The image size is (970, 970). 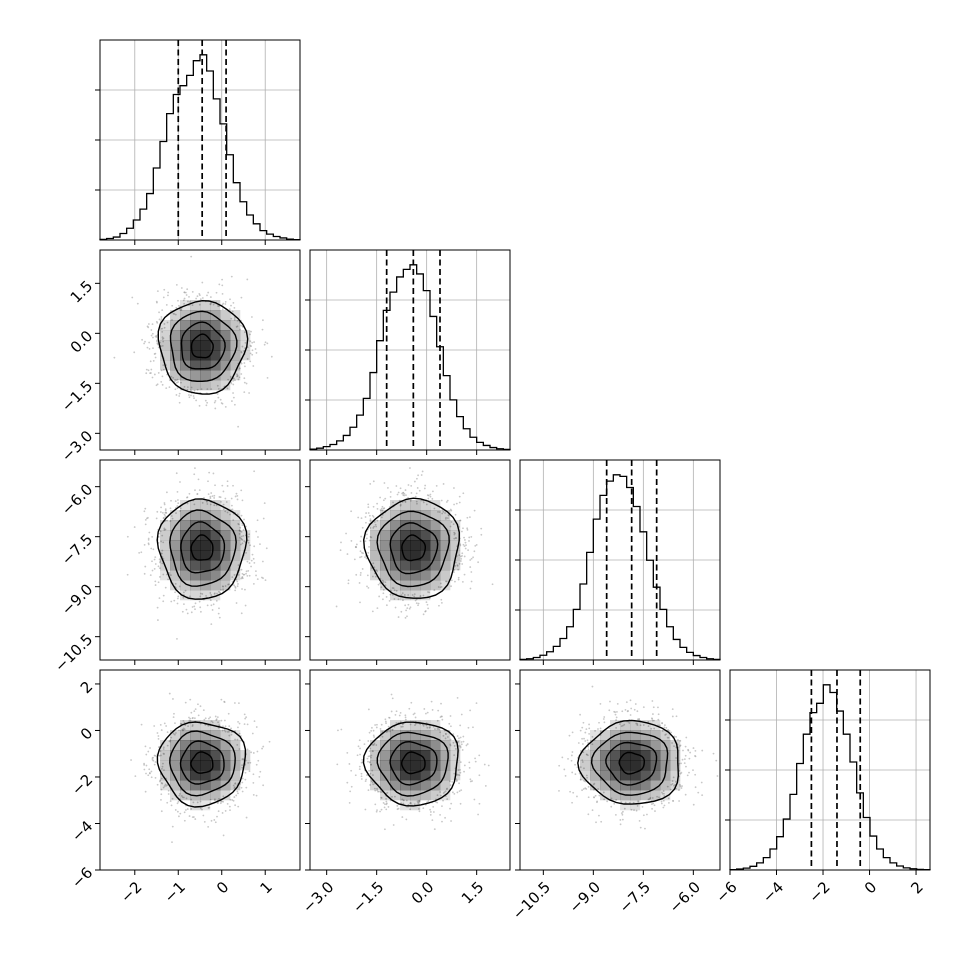 I want to click on y-tick-label-1-3: 1.5, so click(x=82, y=292).